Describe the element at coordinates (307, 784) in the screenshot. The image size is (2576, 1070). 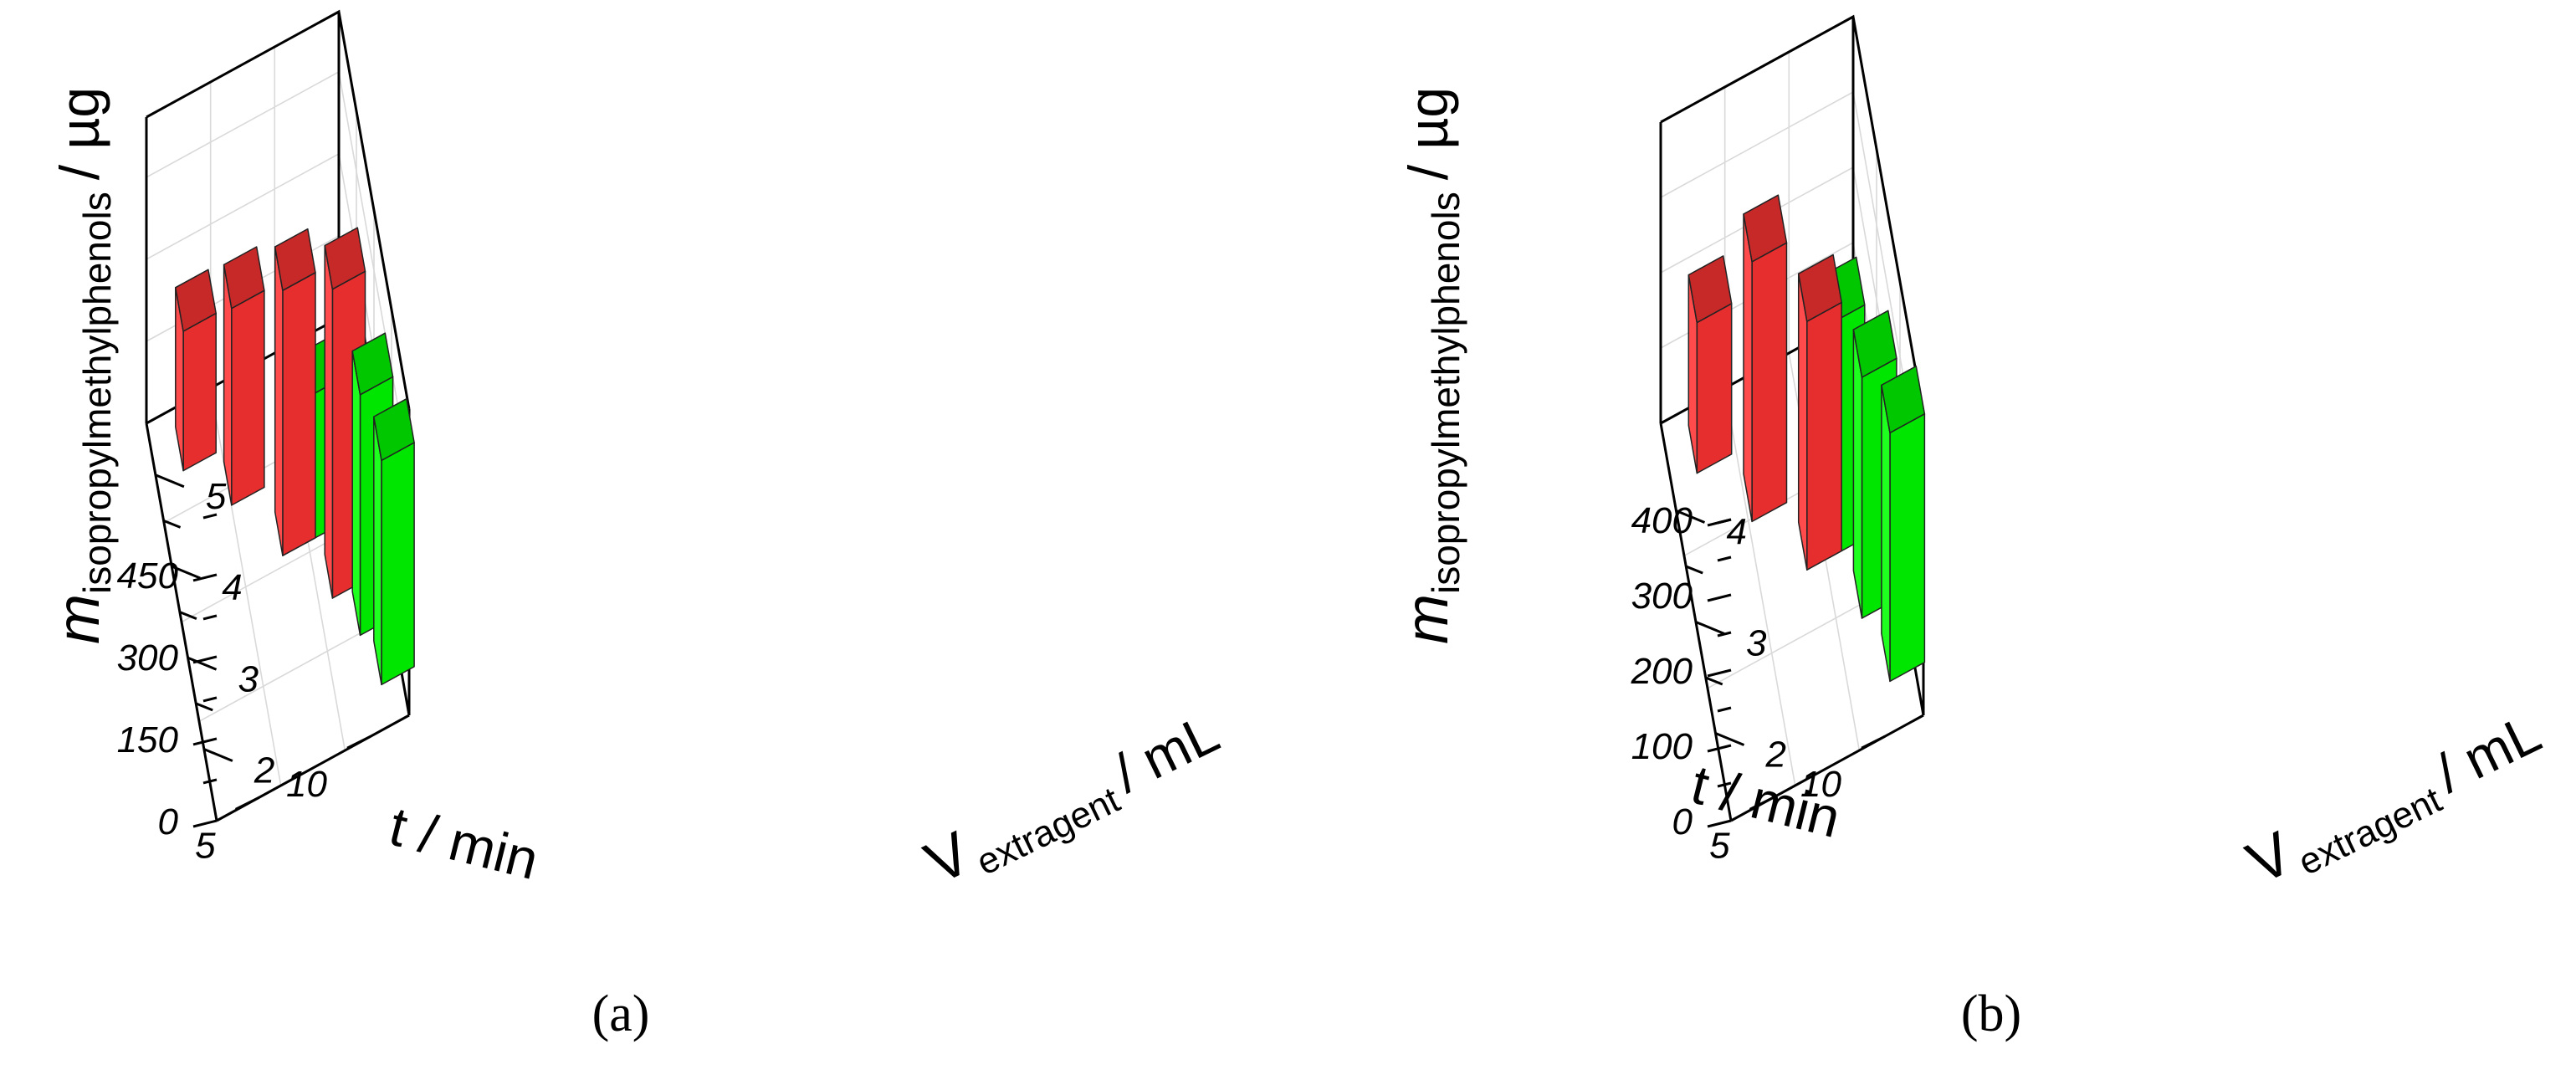
I see `a-xtick-label-1: 10` at that location.